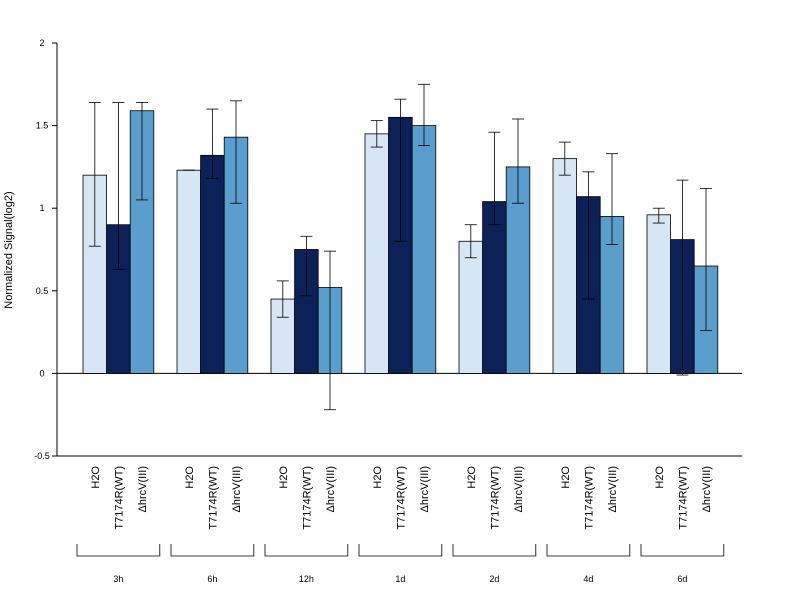  Describe the element at coordinates (306, 579) in the screenshot. I see `group-label: 12h` at that location.